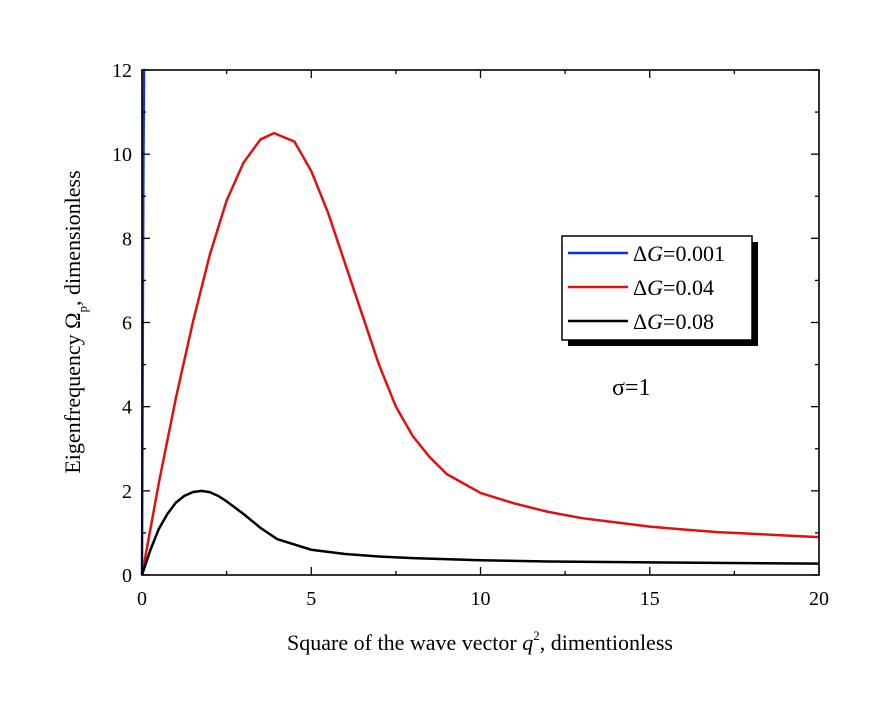  I want to click on legend: ΔG=0.001 ΔG=0.04 ΔG=0.08, so click(659, 290).